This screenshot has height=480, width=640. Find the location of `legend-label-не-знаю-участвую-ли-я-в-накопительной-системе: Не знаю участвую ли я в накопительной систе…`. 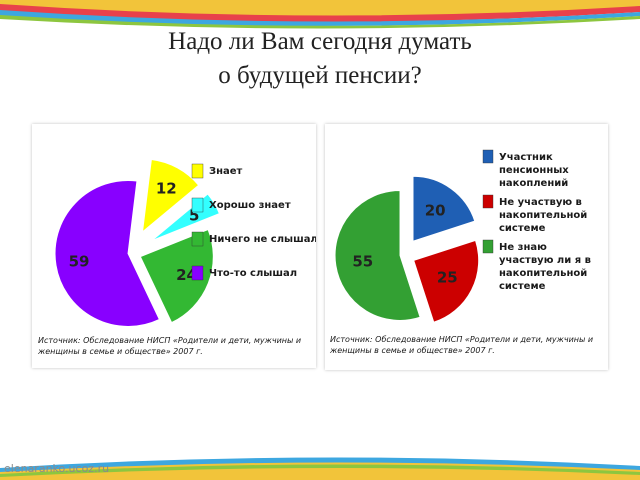

legend-label-не-знаю-участвую-ли-я-в-накопительной-системе: Не знаю участвую ли я в накопительной систе… is located at coordinates (545, 267).